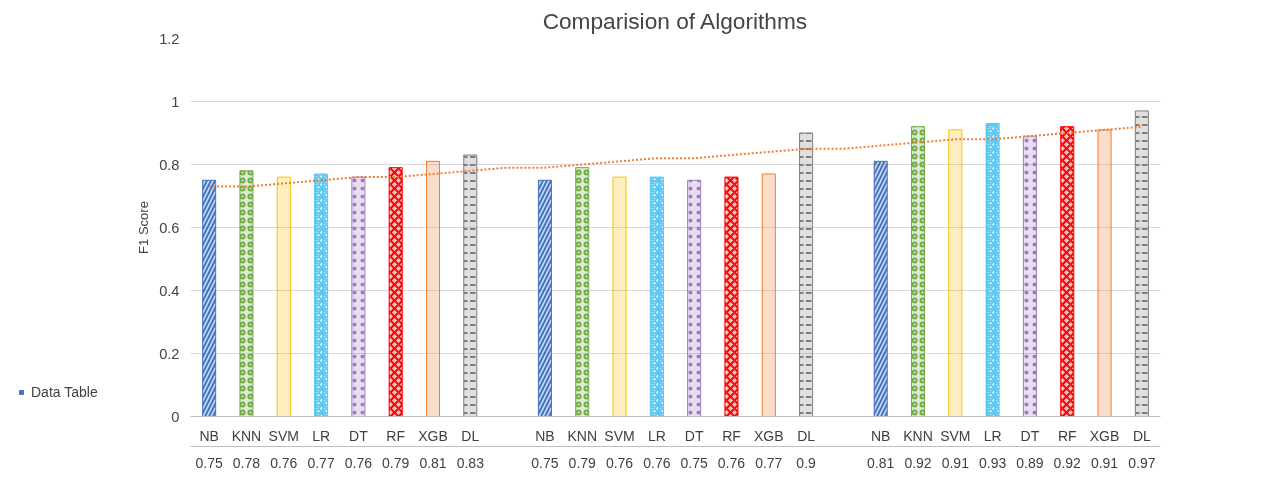 This screenshot has height=500, width=1275. Describe the element at coordinates (1142, 462) in the screenshot. I see `data-label: 0.97` at that location.